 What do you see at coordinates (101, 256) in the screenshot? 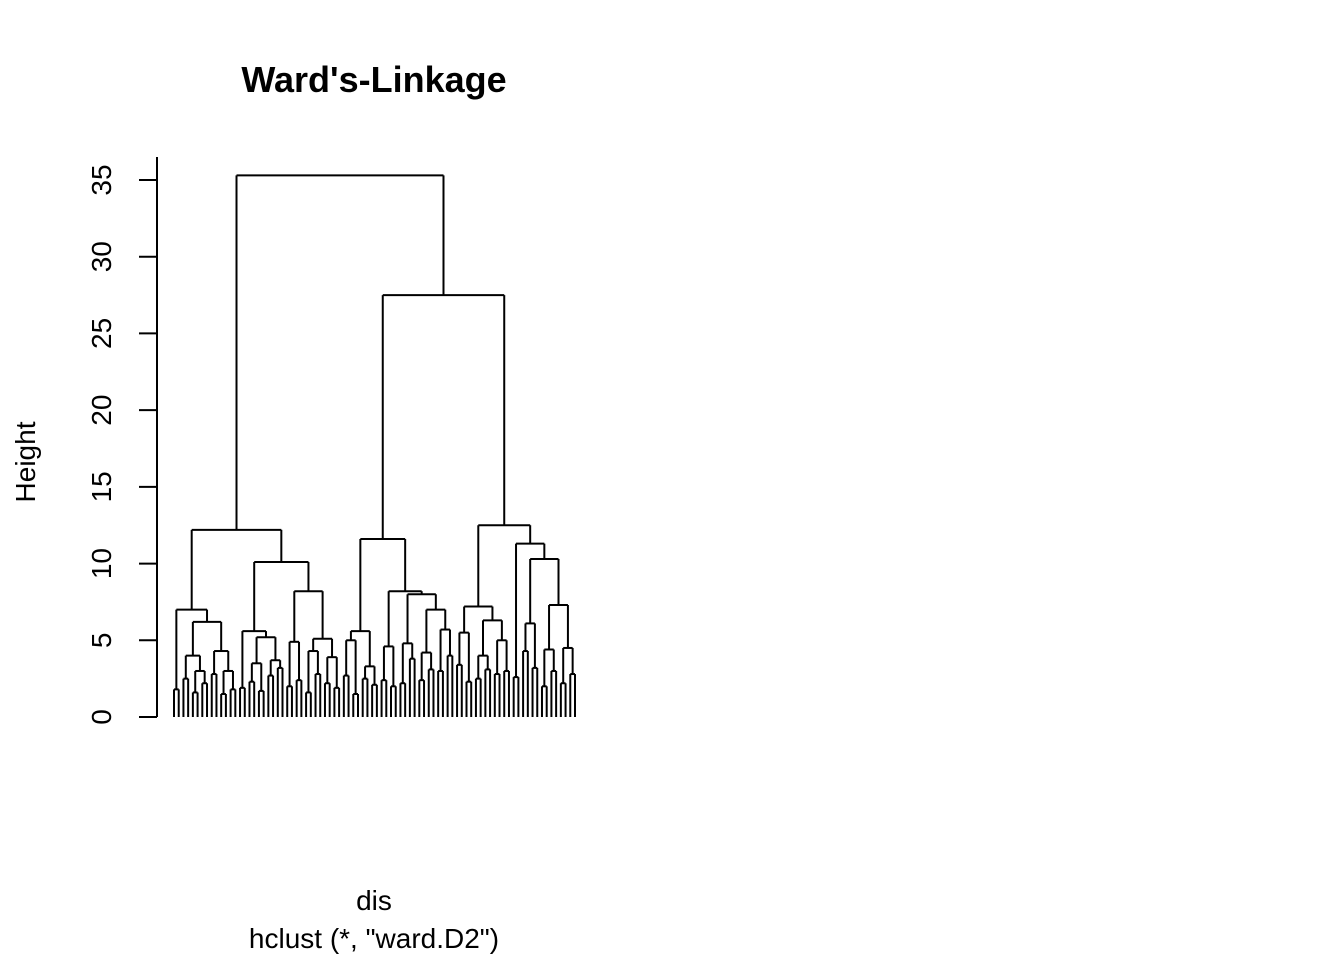
I see `y-tick-label: 30` at bounding box center [101, 256].